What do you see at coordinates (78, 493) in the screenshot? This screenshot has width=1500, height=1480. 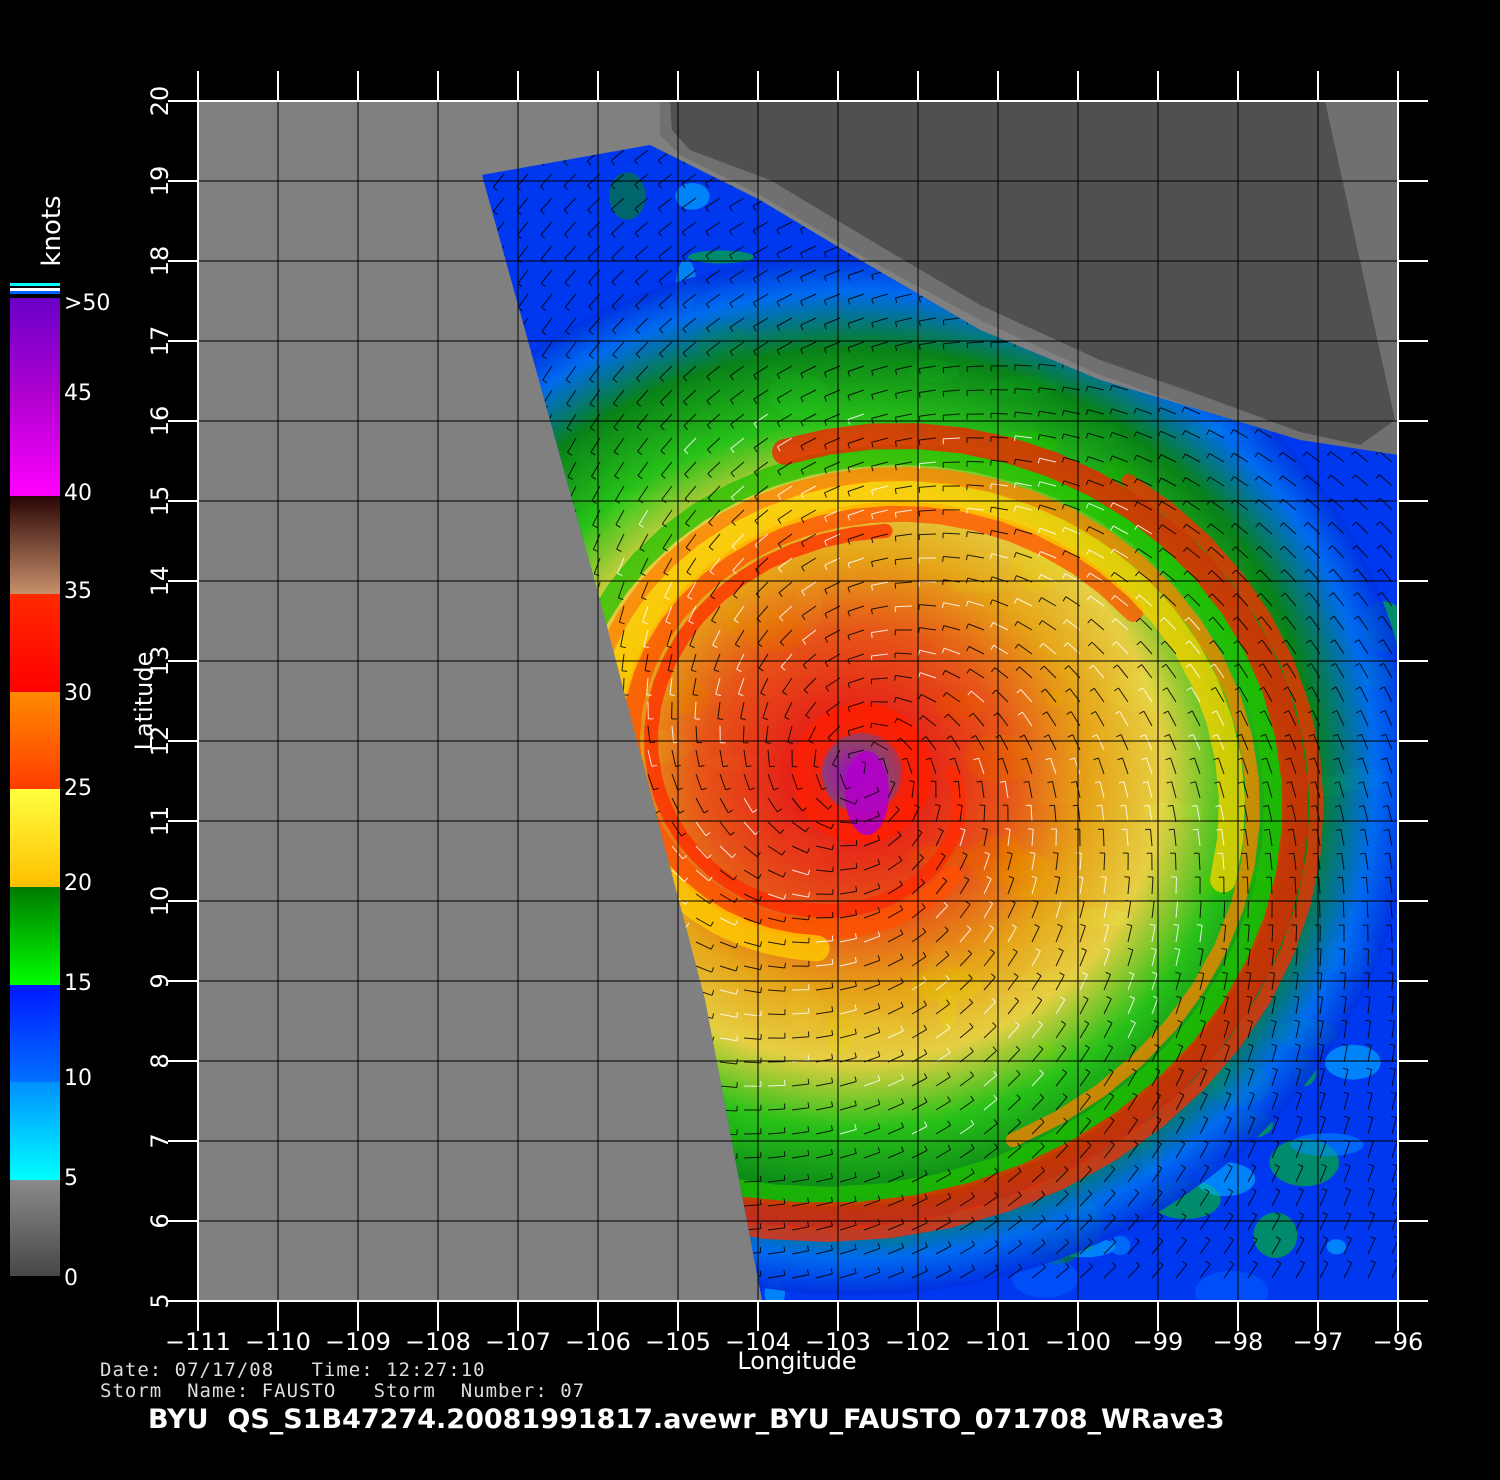 I see `colorbar-label: 40` at bounding box center [78, 493].